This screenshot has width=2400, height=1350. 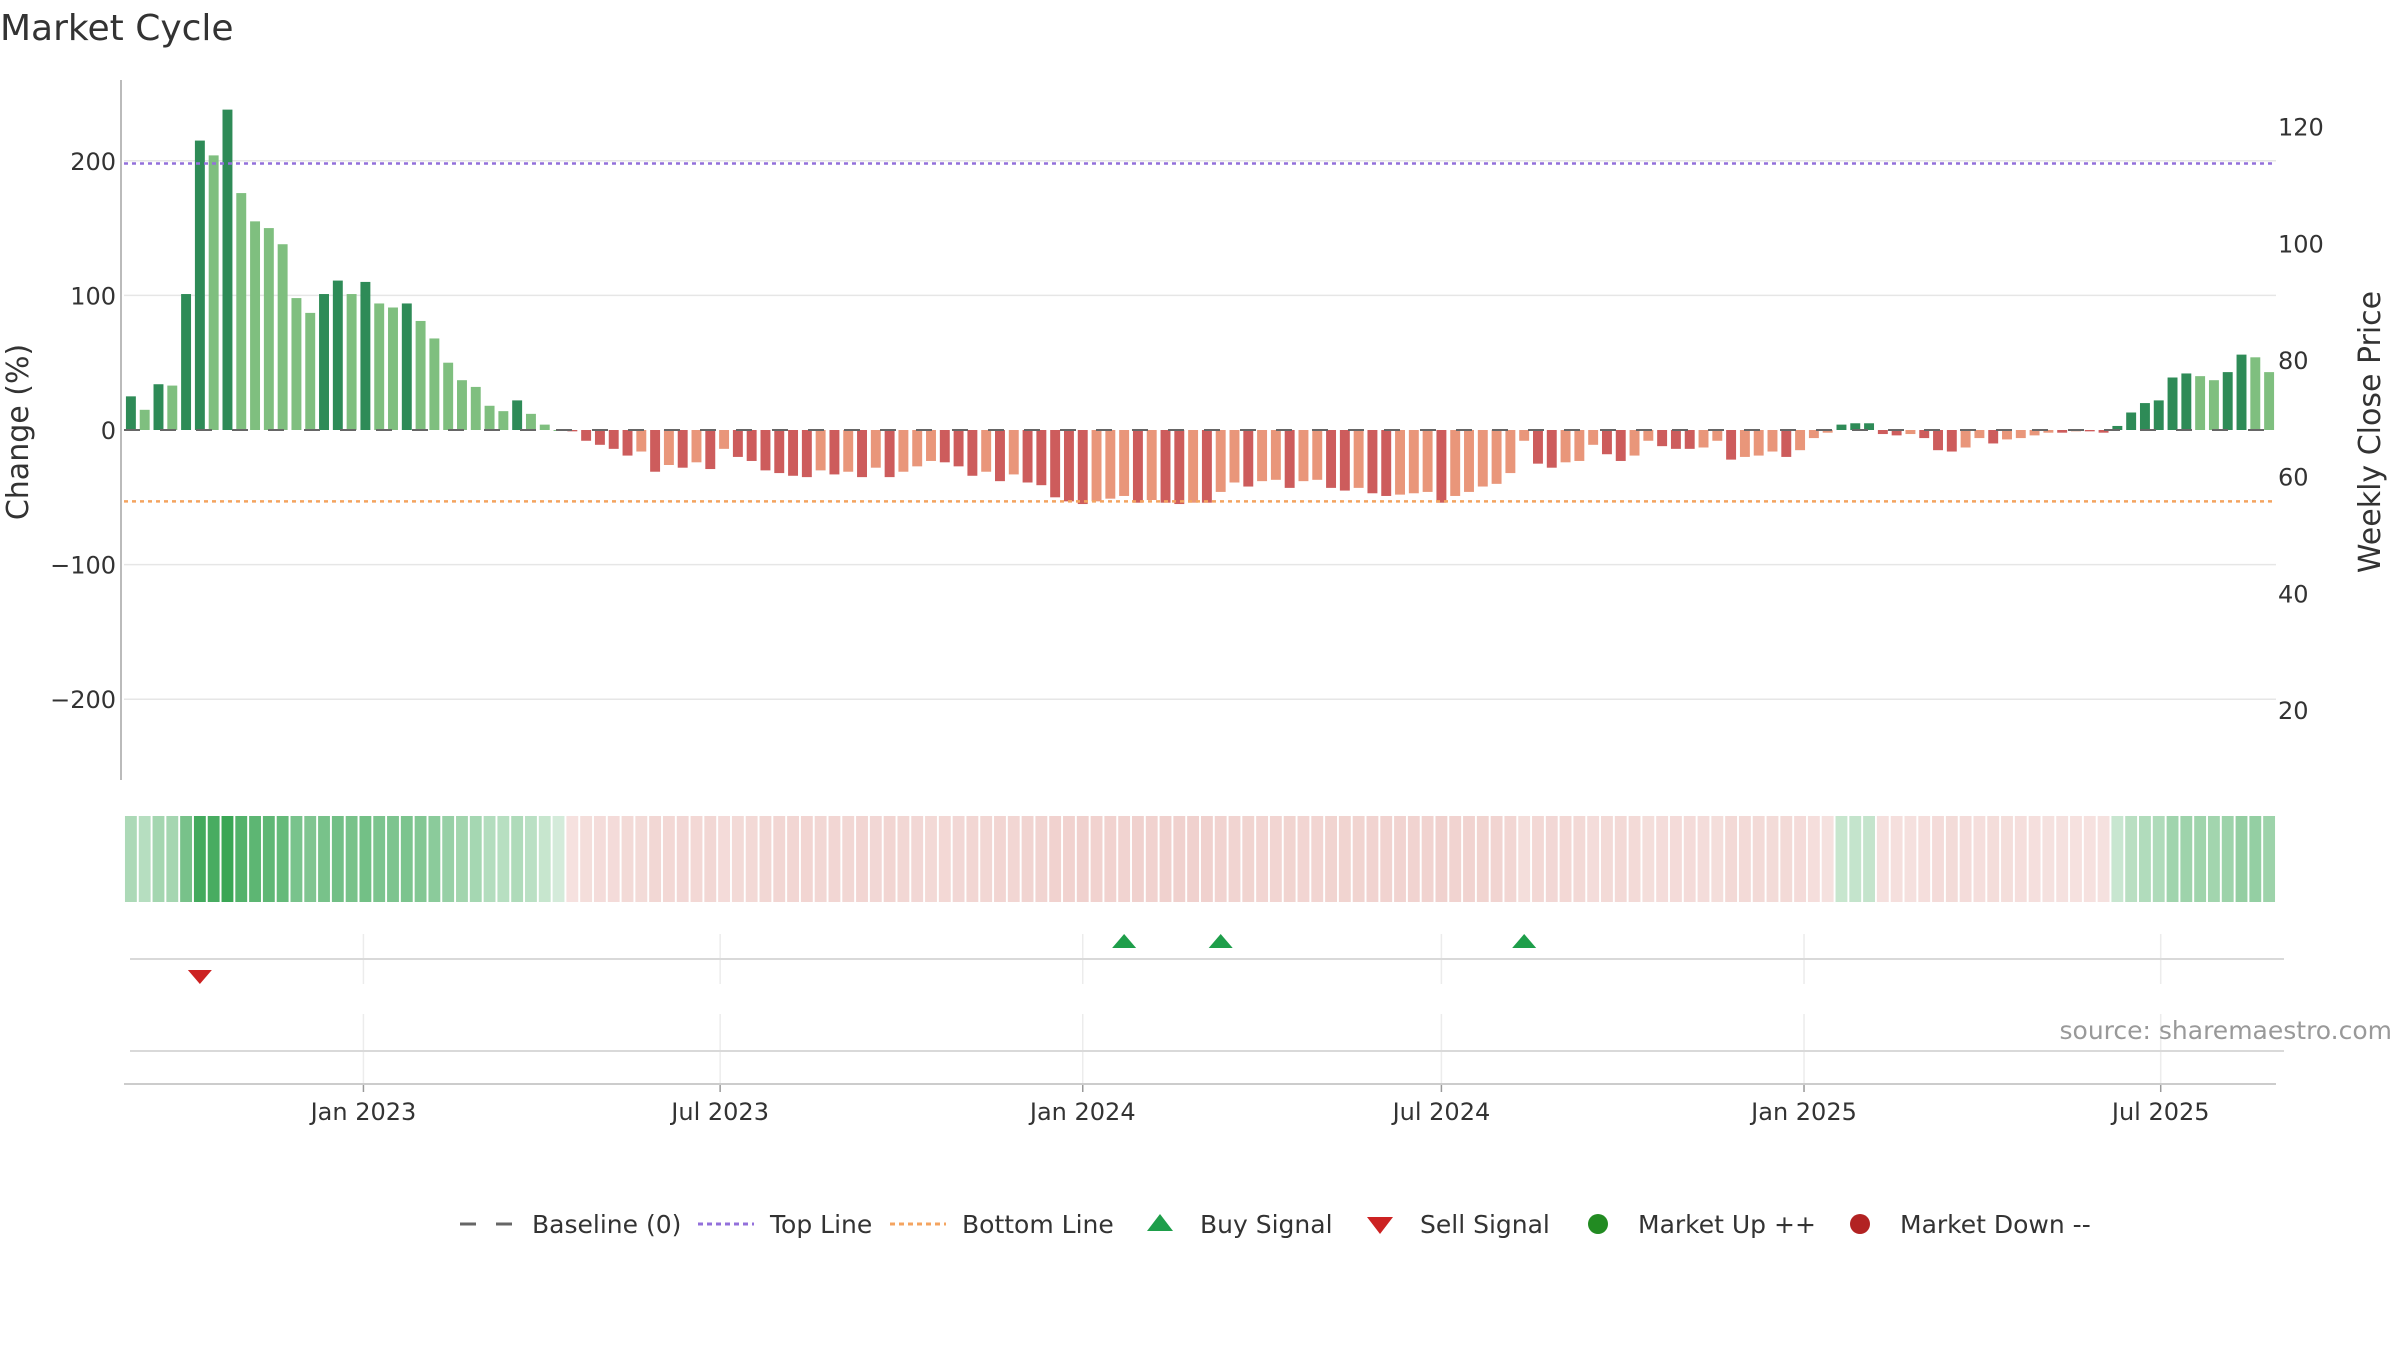 I want to click on legend-swatch-circle, so click(x=1860, y=1224).